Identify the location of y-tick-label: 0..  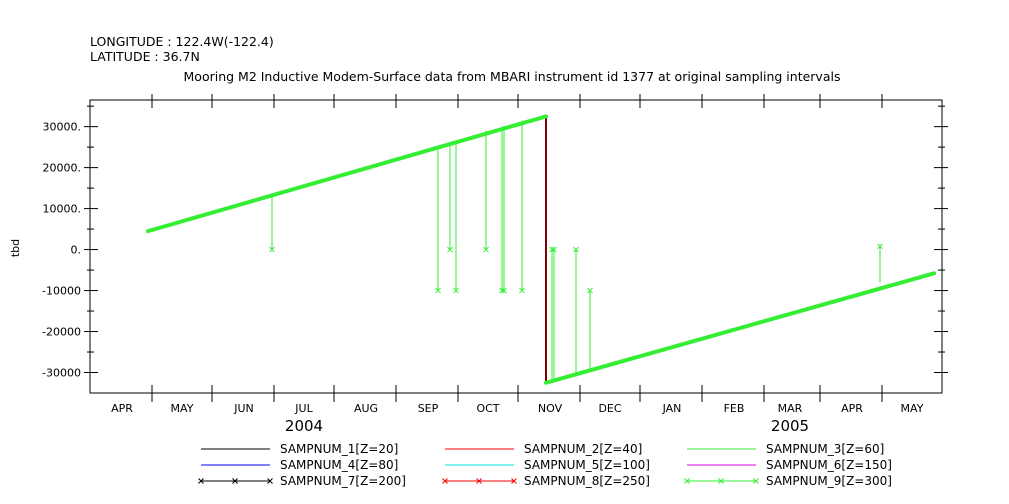
(76, 250).